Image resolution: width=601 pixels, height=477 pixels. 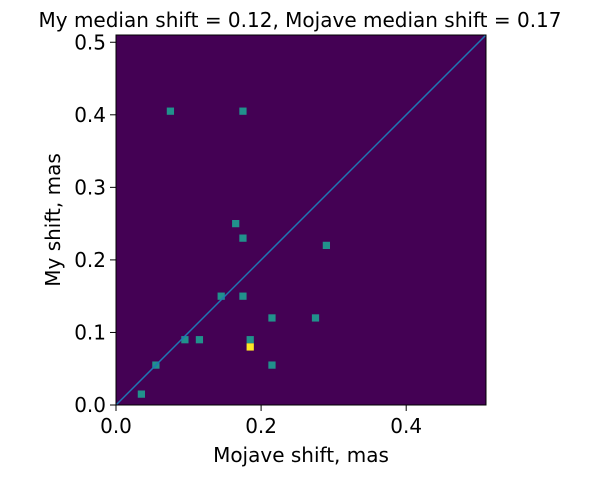 What do you see at coordinates (90, 405) in the screenshot?
I see `y-tick-label: 0.0` at bounding box center [90, 405].